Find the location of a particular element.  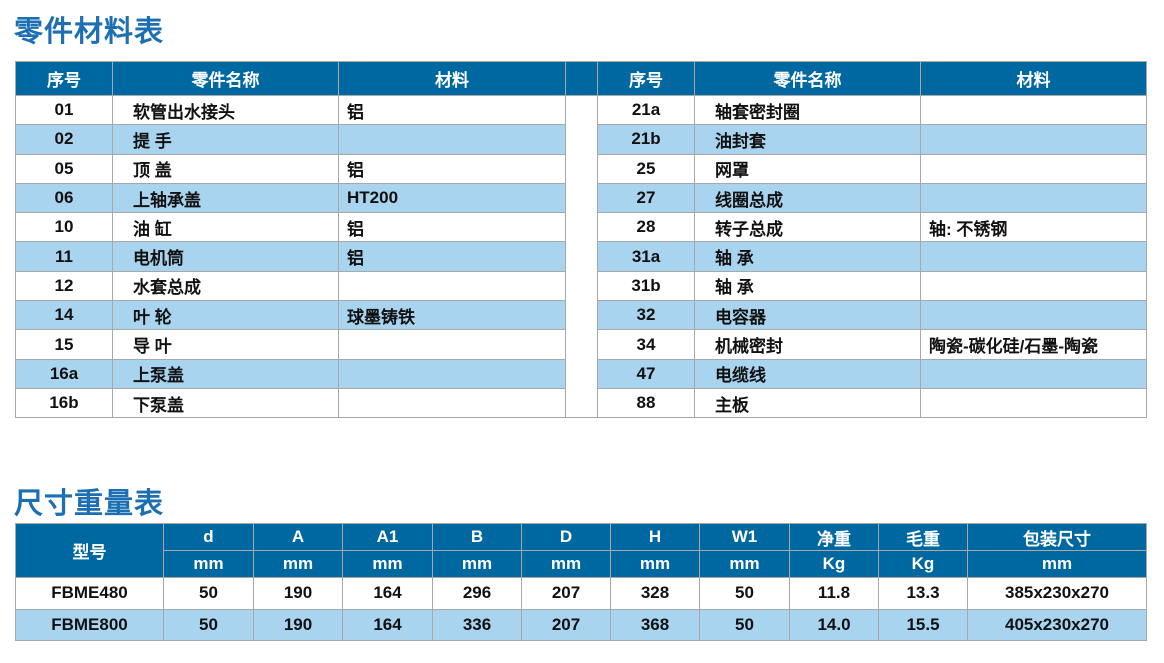

table-row: 15 导 叶 34 机械密封 陶瓷-碳化硅/石墨-陶瓷 is located at coordinates (581, 344).